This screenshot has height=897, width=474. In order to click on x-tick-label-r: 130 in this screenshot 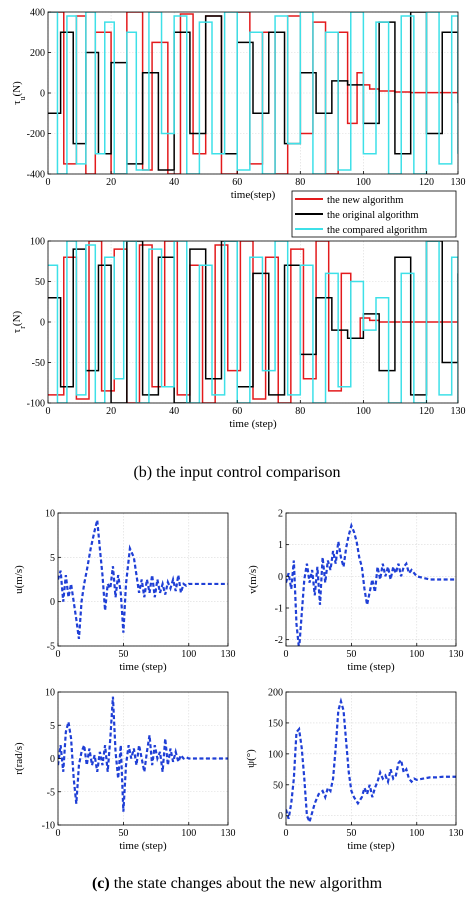, I will do `click(228, 833)`.